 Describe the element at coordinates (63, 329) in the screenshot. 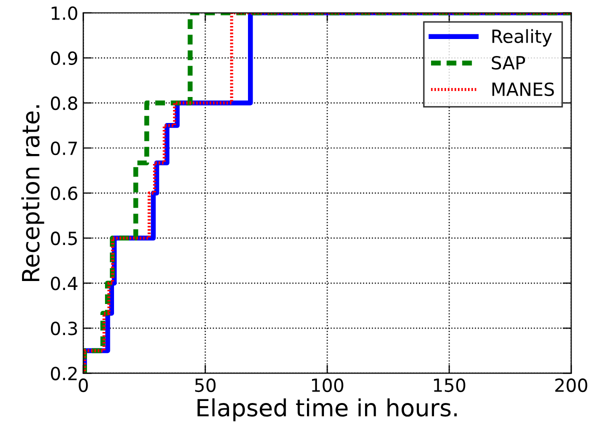

I see `y-tick-label: 0.3` at that location.